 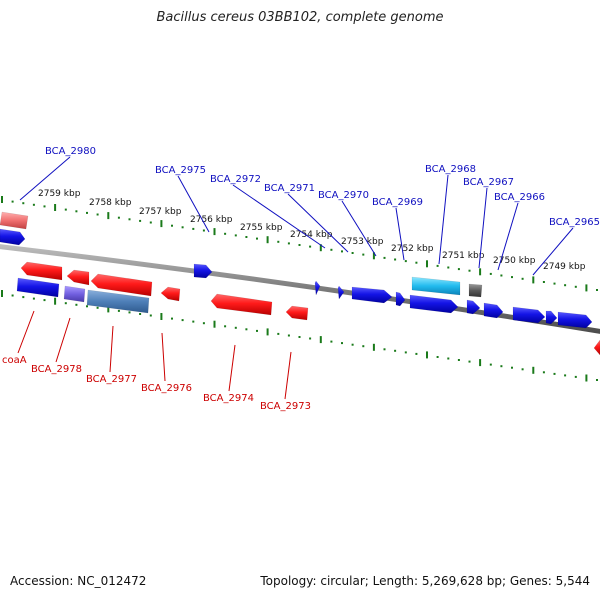 What do you see at coordinates (166, 388) in the screenshot?
I see `reverse-gene-label: BCA_2976` at bounding box center [166, 388].